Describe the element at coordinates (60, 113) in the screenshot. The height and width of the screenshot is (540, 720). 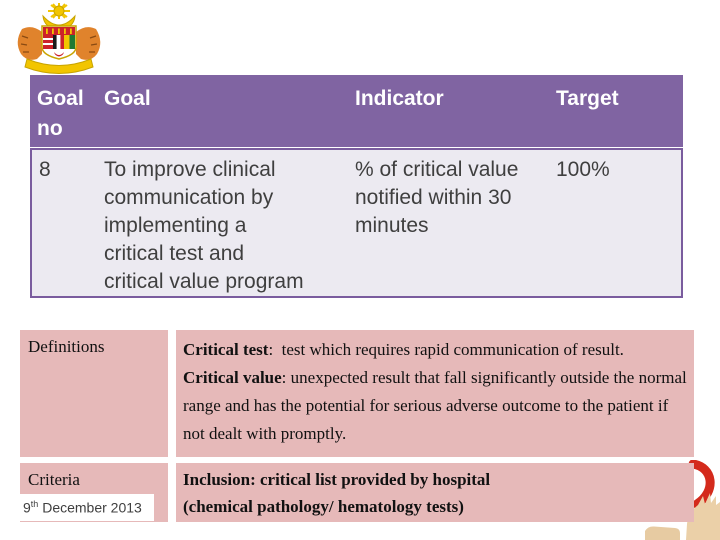
I see `header-goal-no: Goal no` at that location.